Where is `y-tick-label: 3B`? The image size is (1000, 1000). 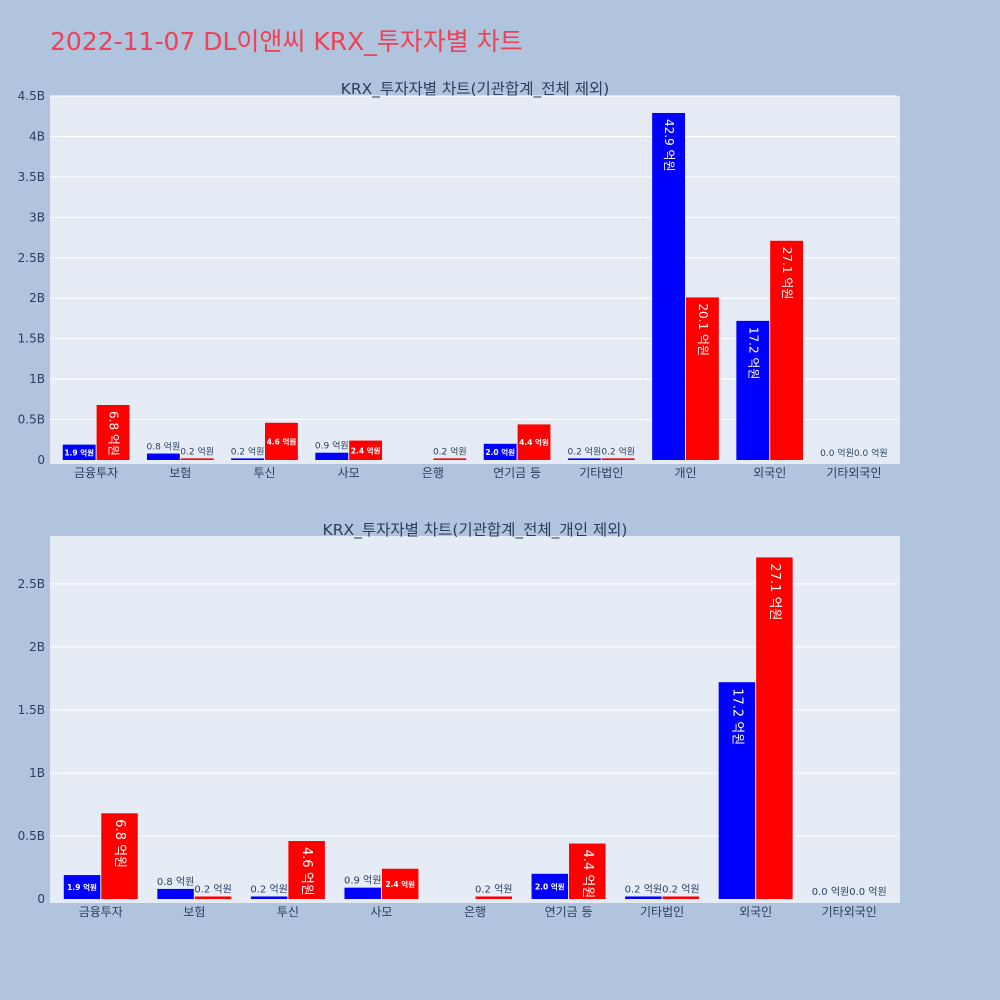 y-tick-label: 3B is located at coordinates (37, 217).